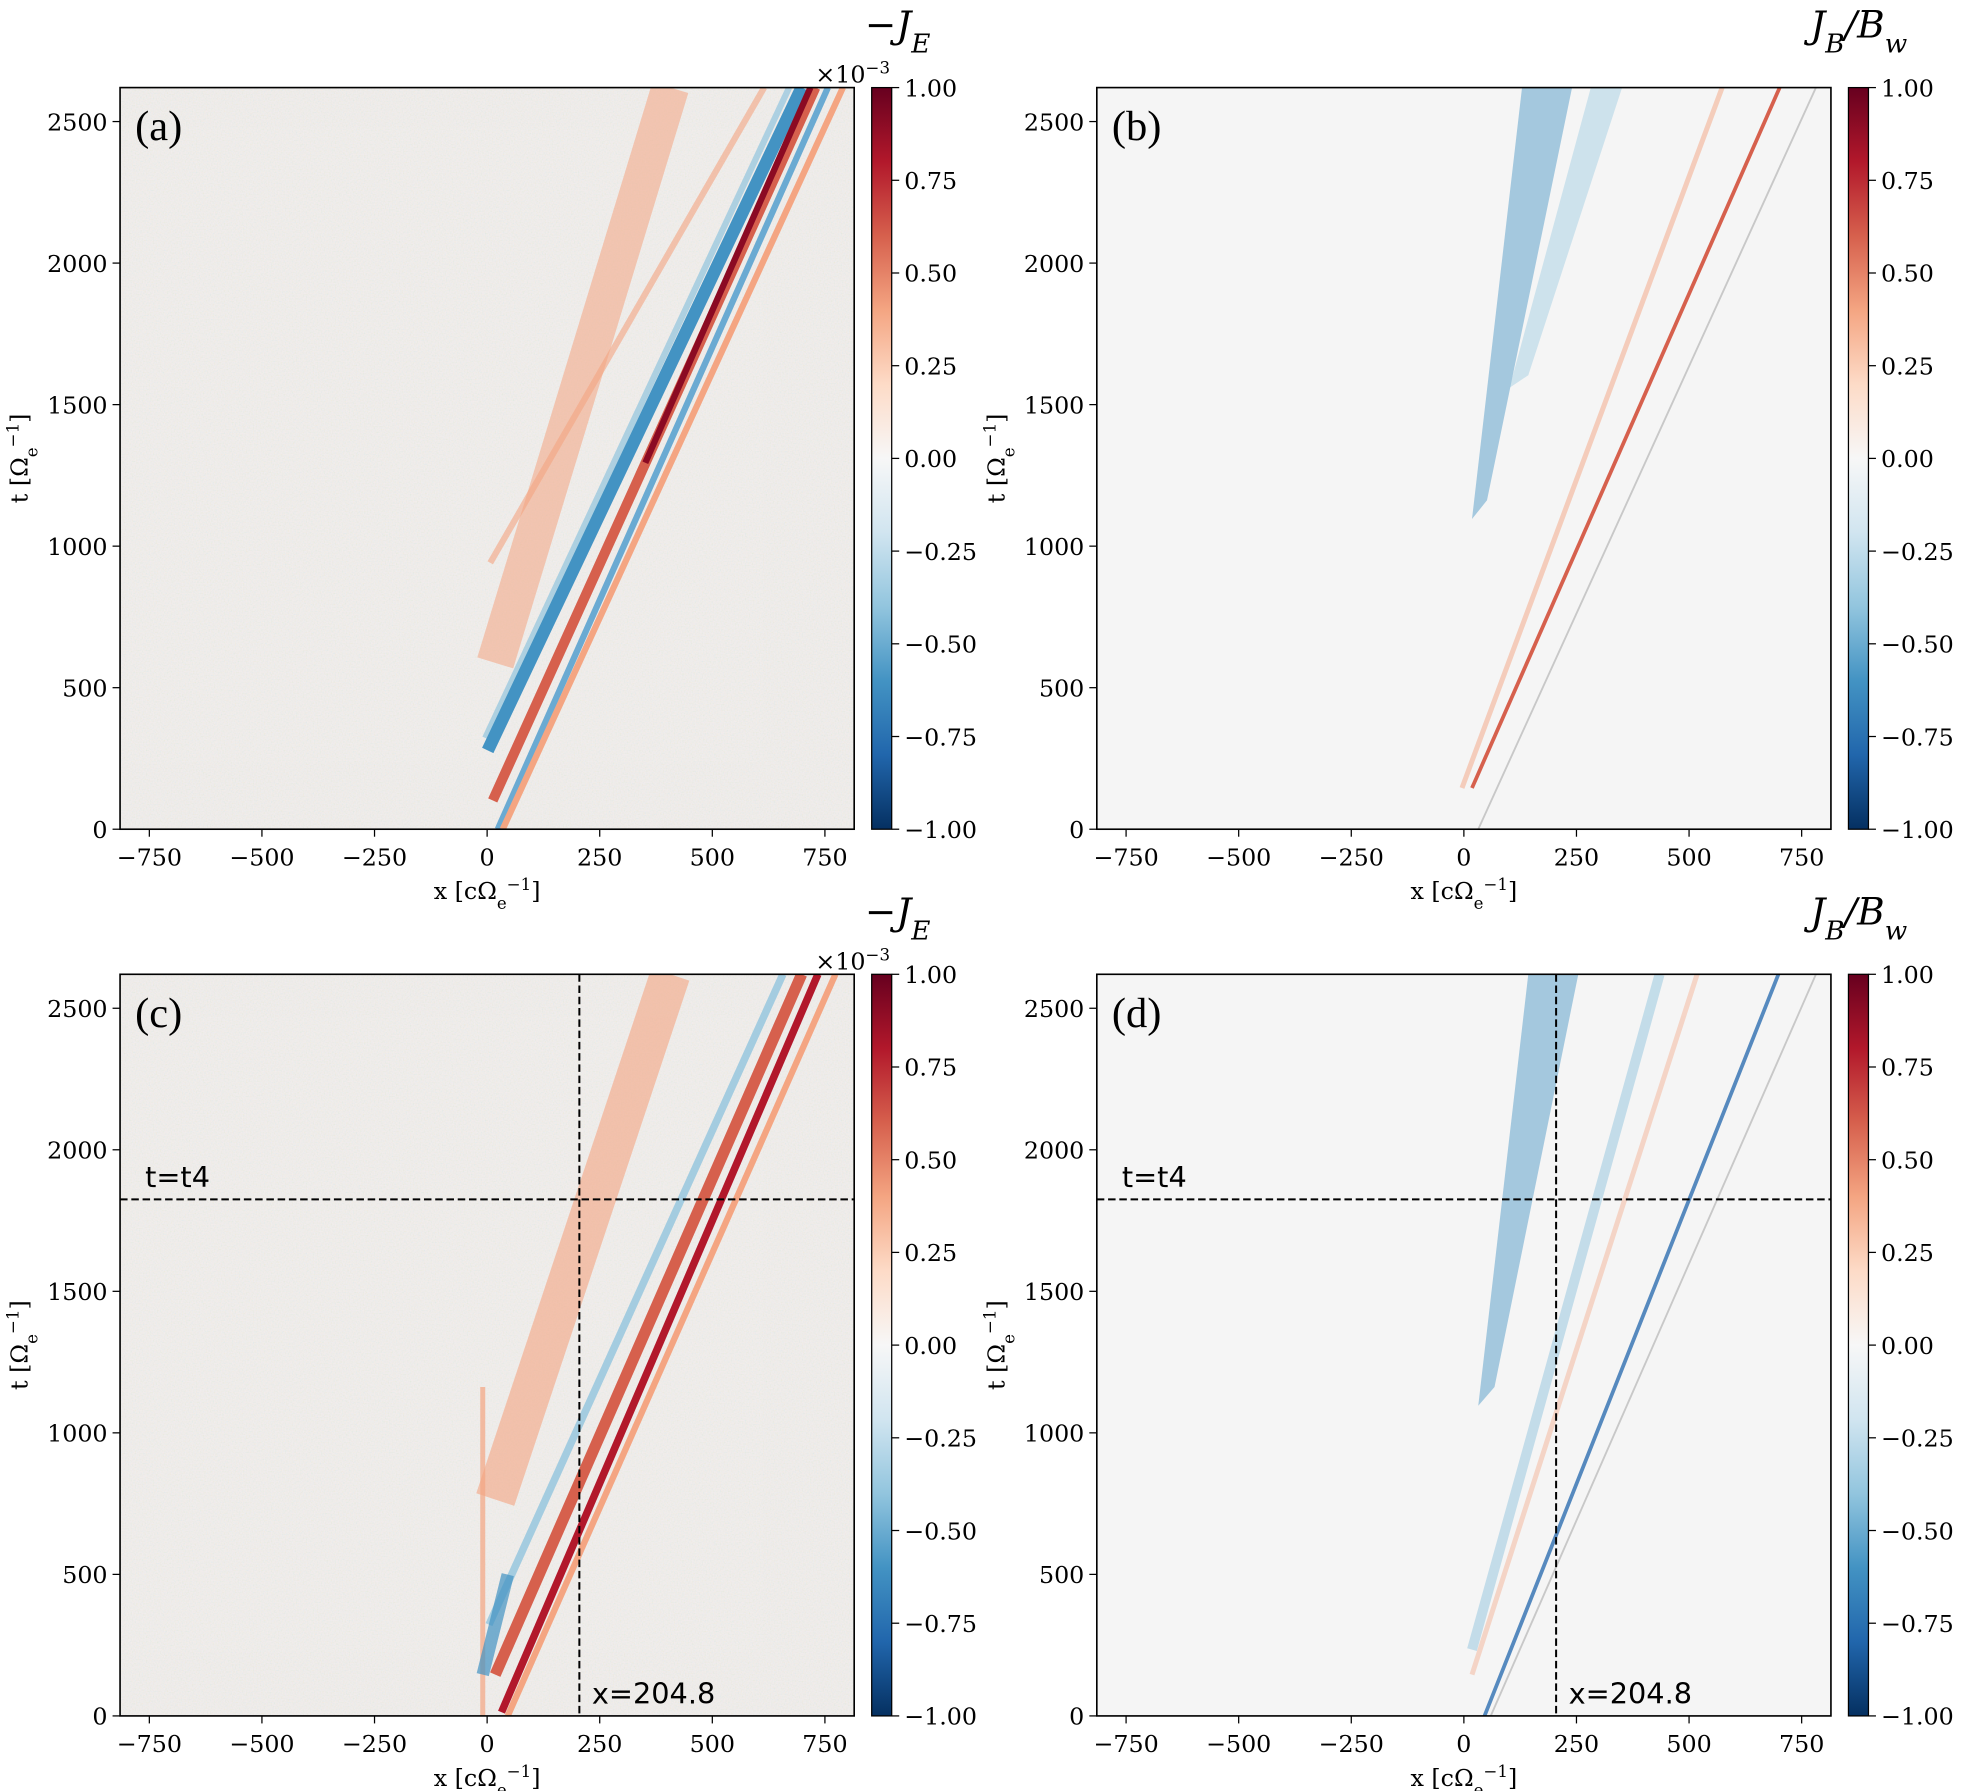 Image resolution: width=1961 pixels, height=1791 pixels. What do you see at coordinates (1137, 1013) in the screenshot?
I see `panel-label: (d)` at bounding box center [1137, 1013].